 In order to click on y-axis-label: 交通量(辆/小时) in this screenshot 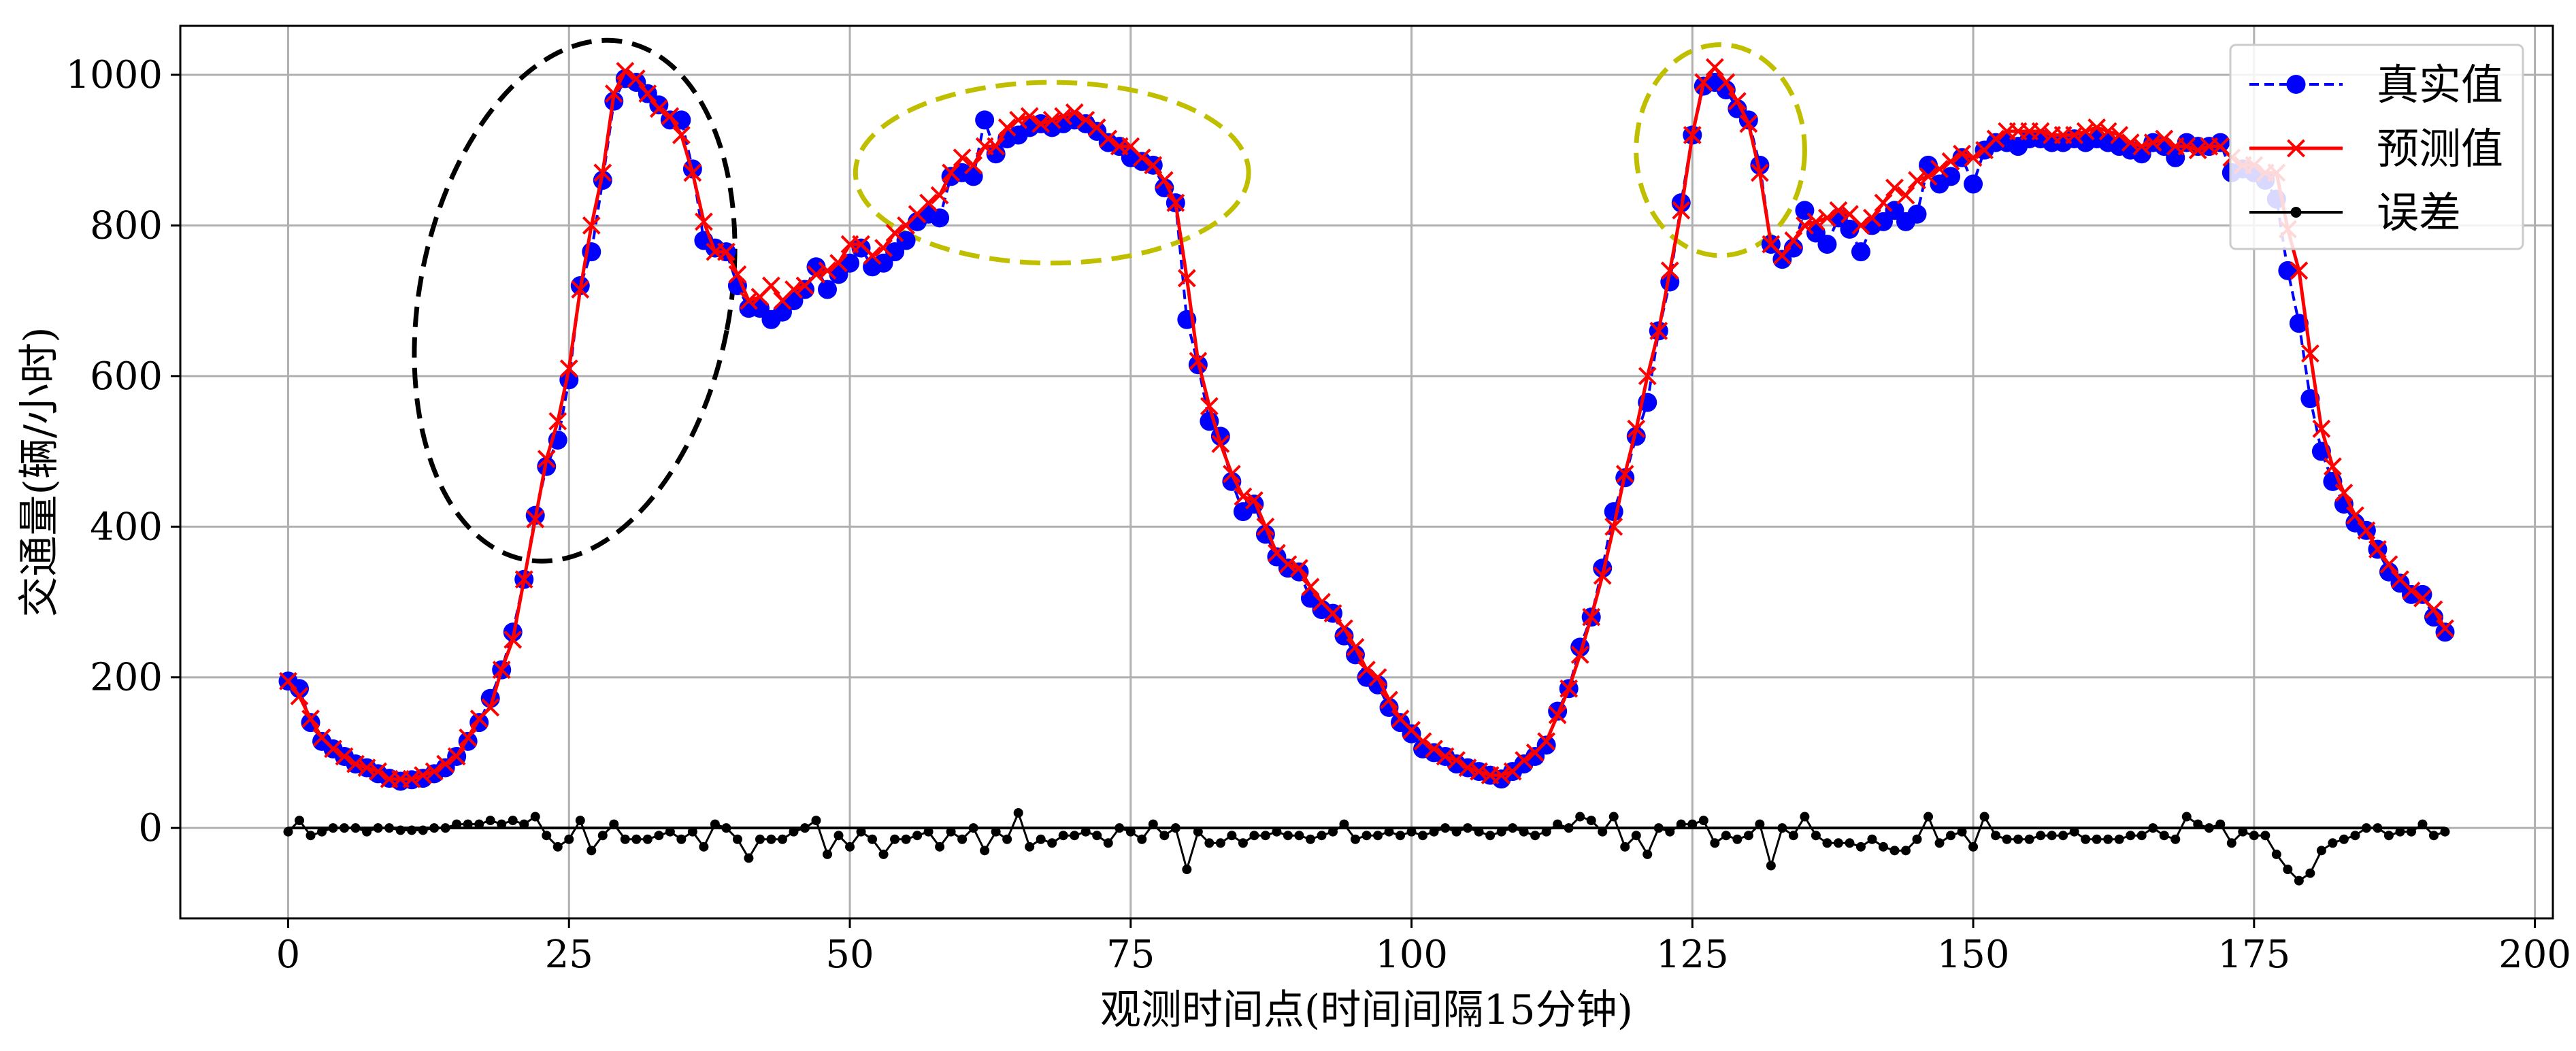, I will do `click(39, 472)`.